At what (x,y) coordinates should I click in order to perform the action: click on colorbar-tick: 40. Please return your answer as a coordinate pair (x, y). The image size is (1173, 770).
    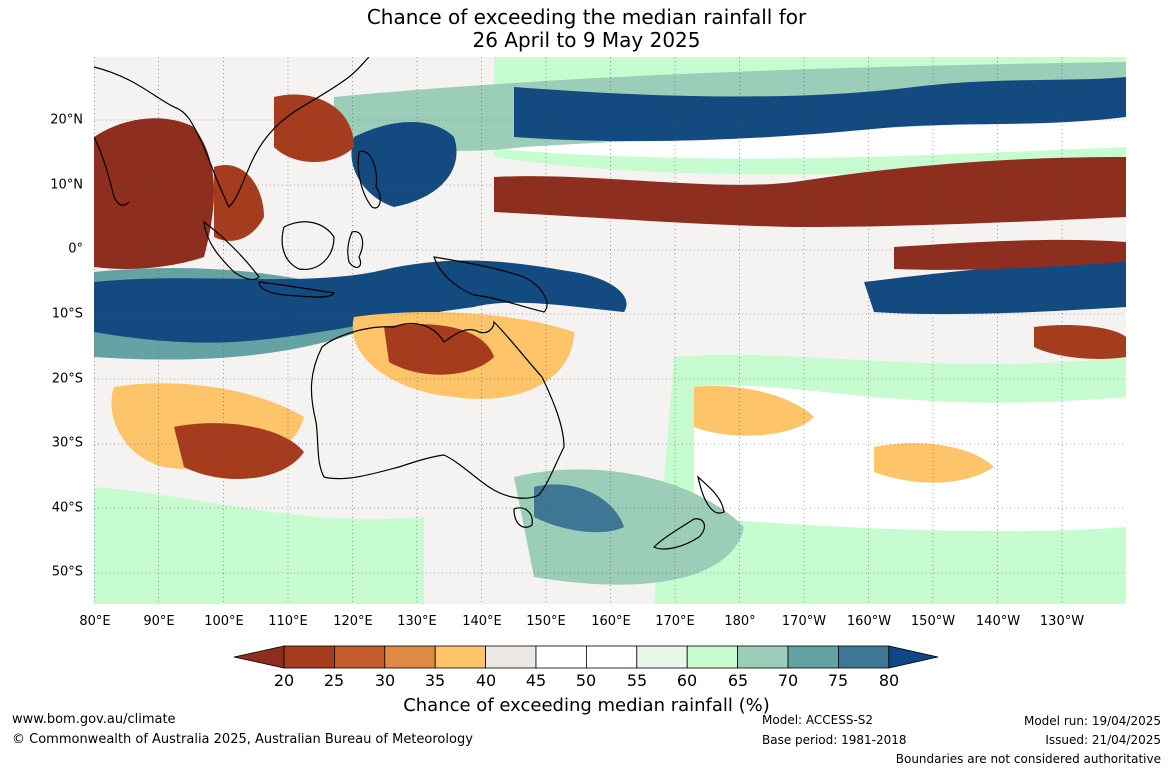
    Looking at the image, I should click on (486, 680).